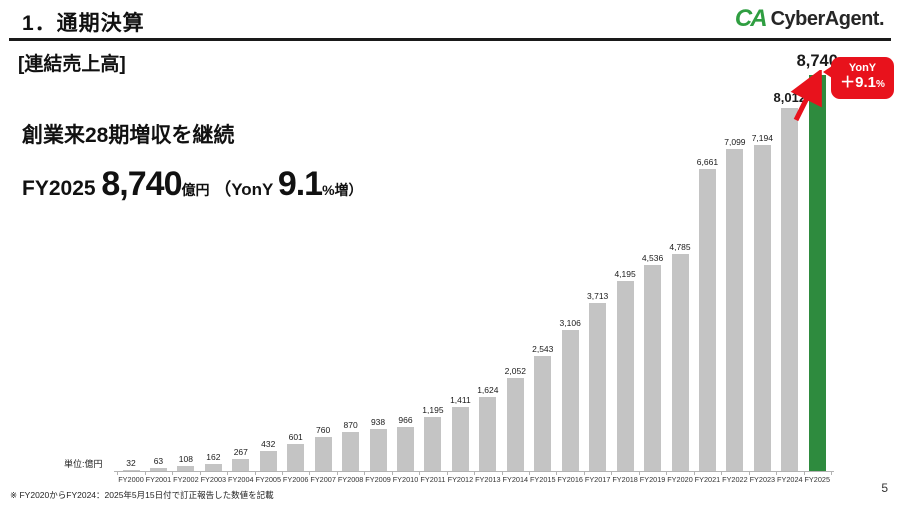  I want to click on company-logo: CA CyberAgent., so click(809, 19).